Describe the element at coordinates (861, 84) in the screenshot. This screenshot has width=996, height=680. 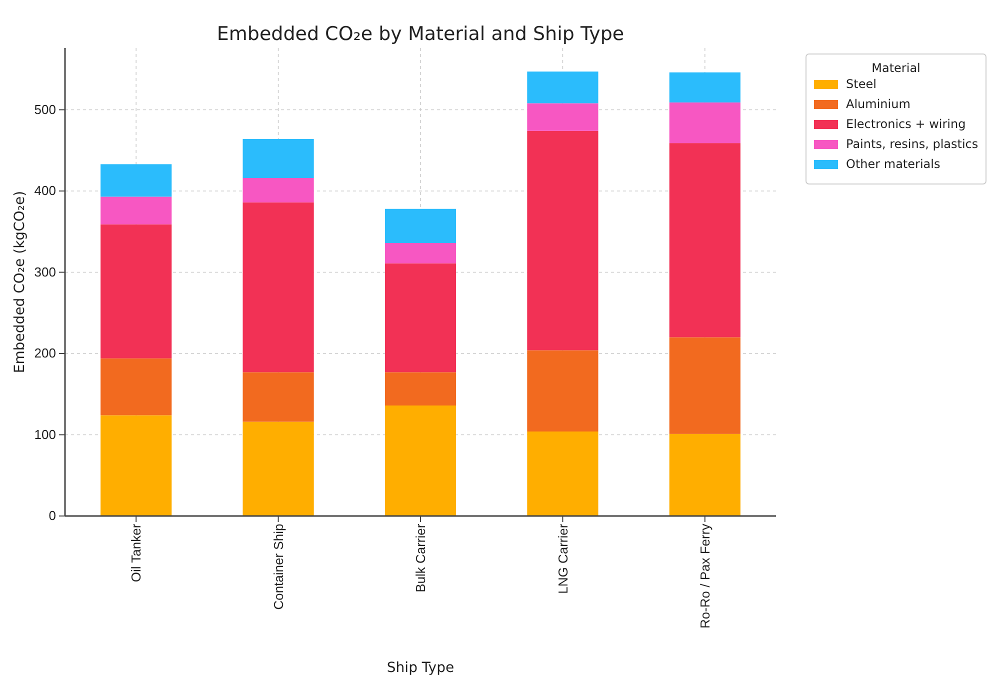
I see `legend-label: Steel` at that location.